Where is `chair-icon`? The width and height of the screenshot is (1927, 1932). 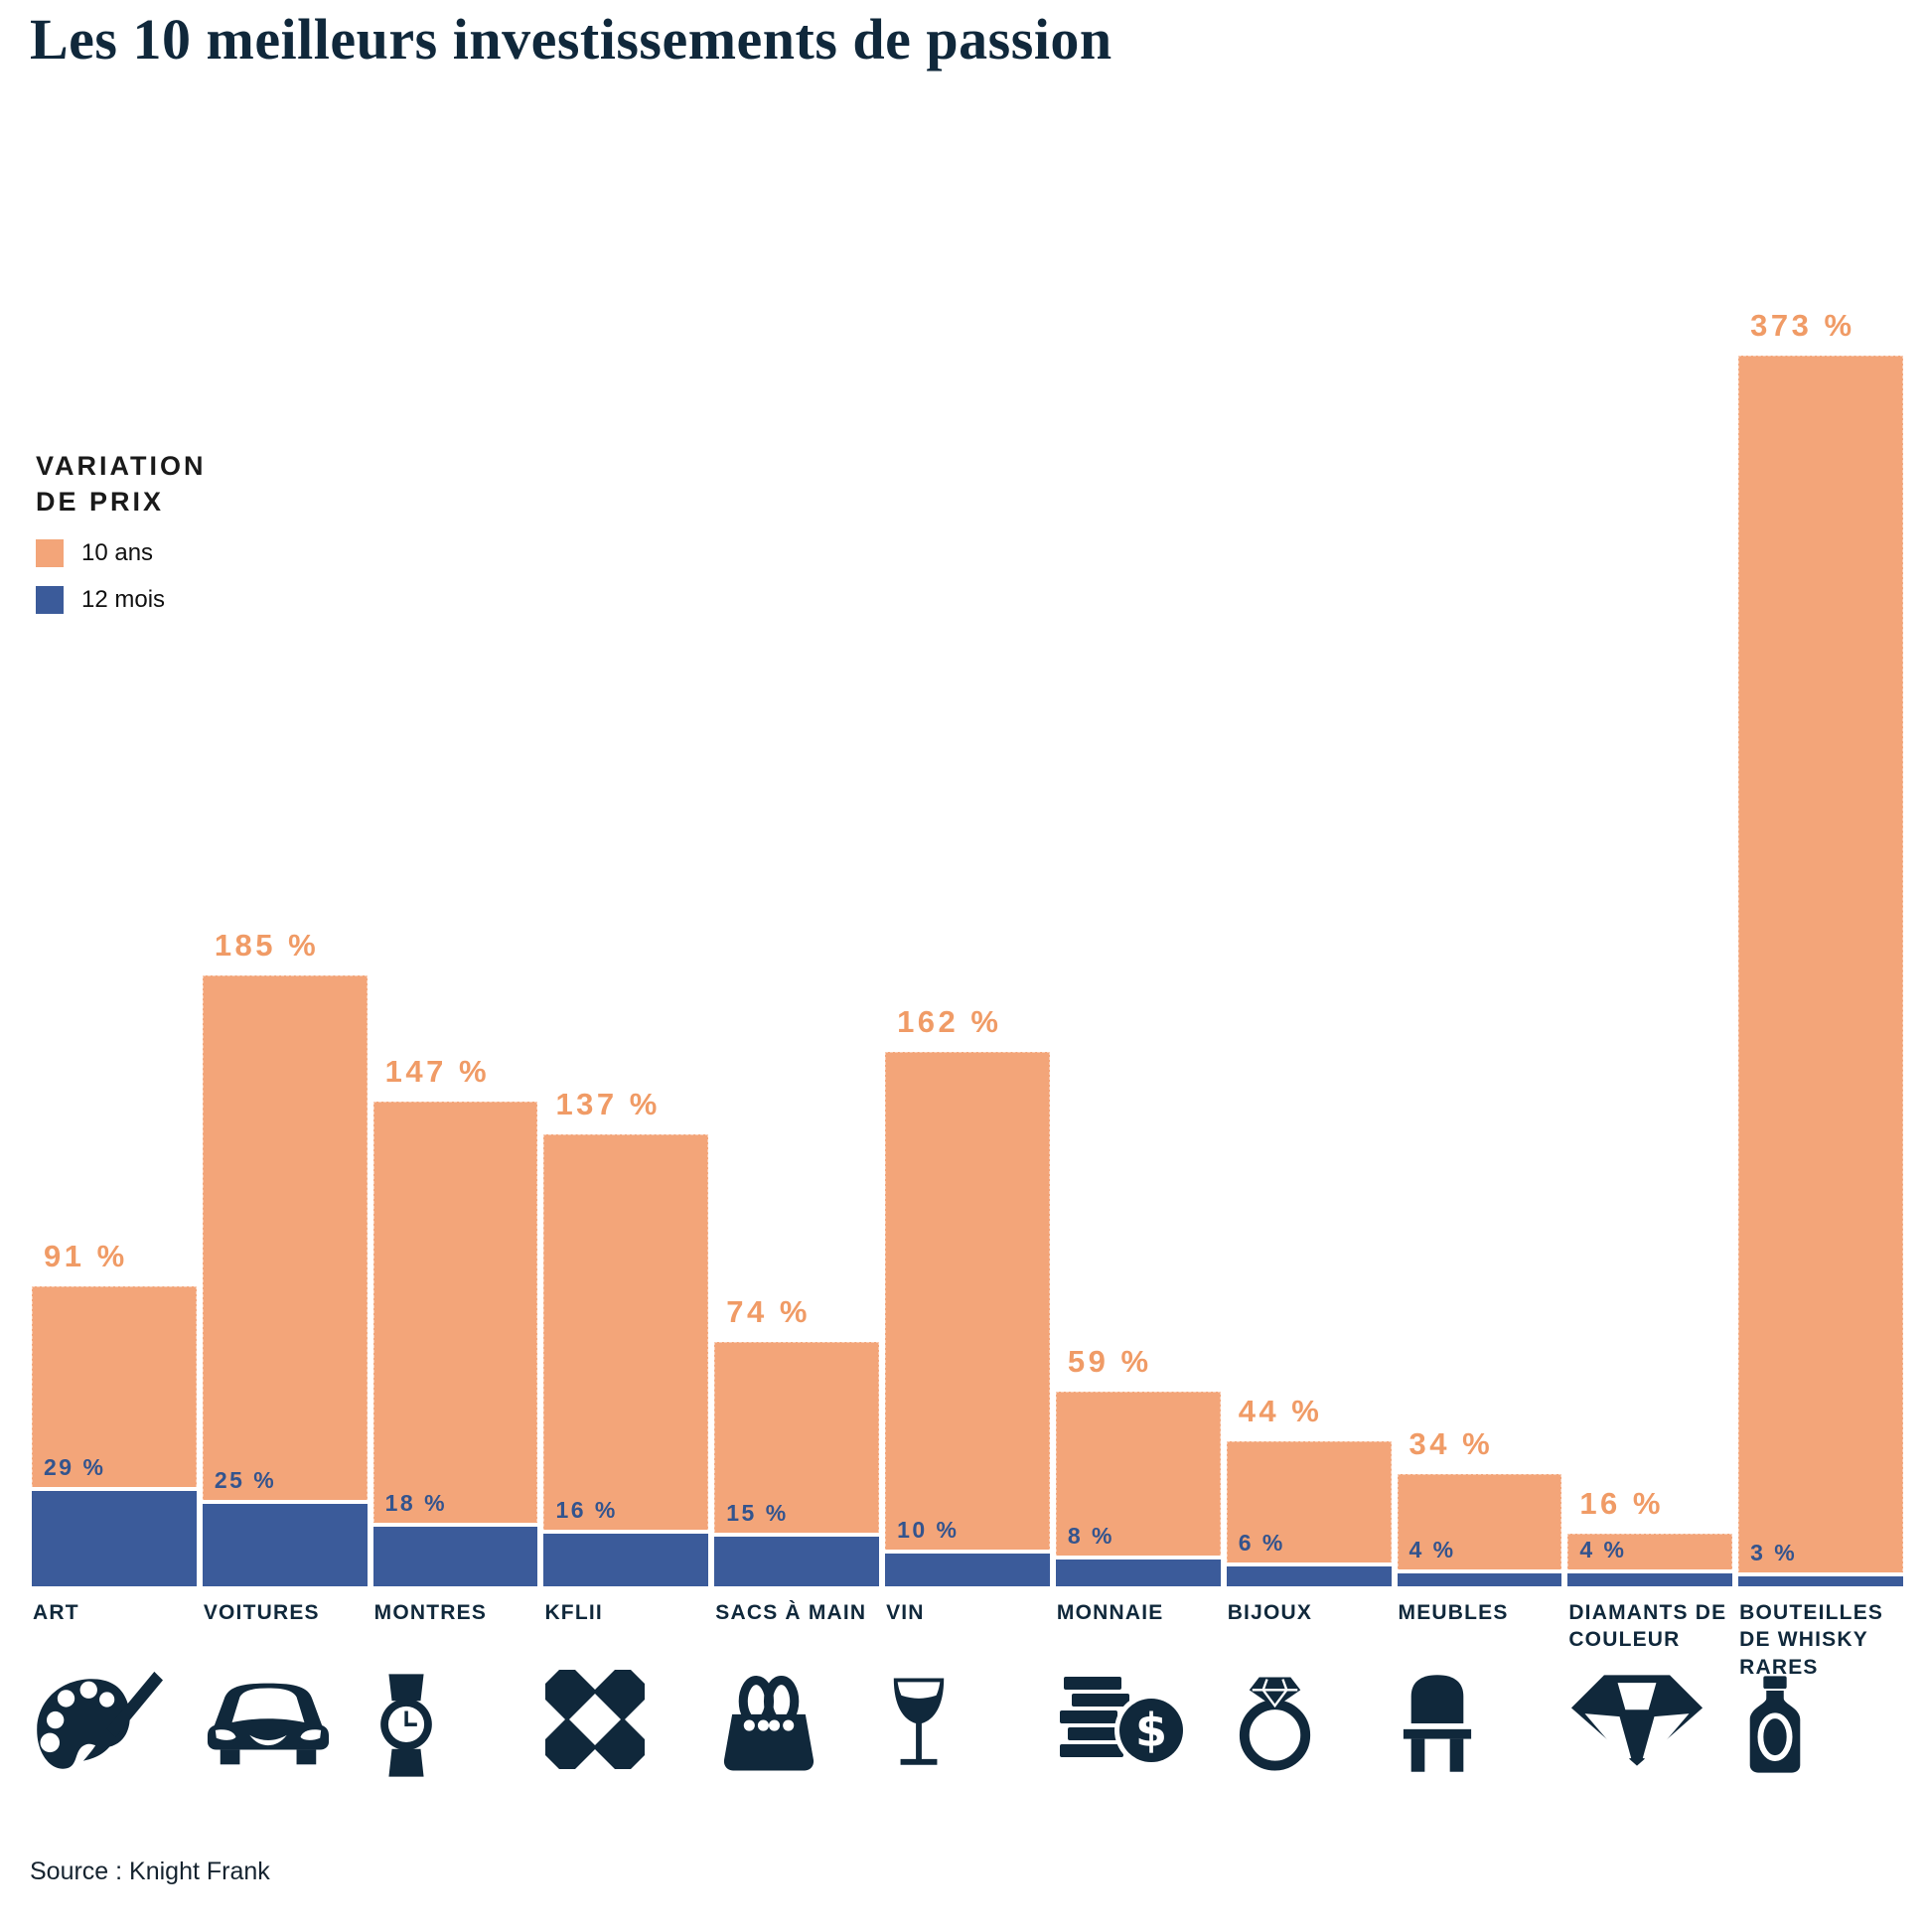
chair-icon is located at coordinates (1437, 1723).